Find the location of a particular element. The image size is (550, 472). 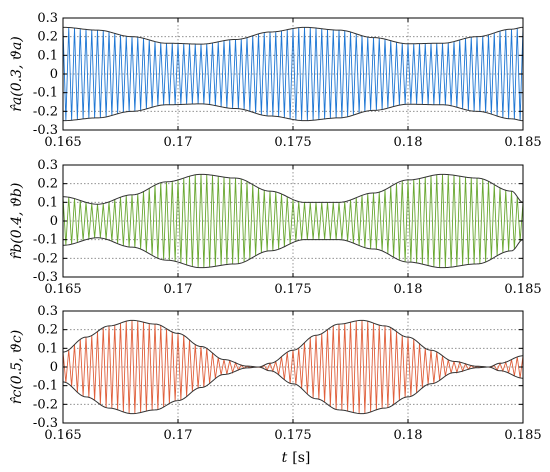

x-axis-label: t [s] is located at coordinates (296, 458).